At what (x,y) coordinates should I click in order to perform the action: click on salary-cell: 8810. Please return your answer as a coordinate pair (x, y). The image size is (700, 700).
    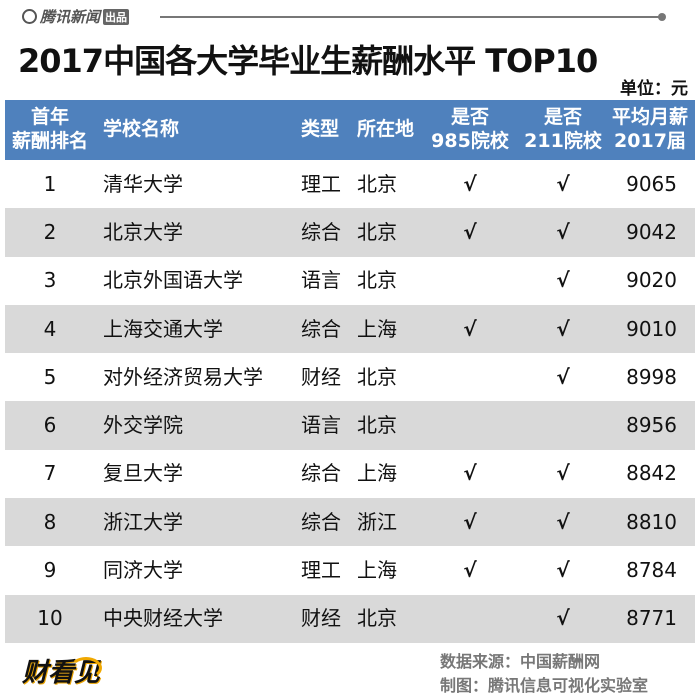
    Looking at the image, I should click on (651, 521).